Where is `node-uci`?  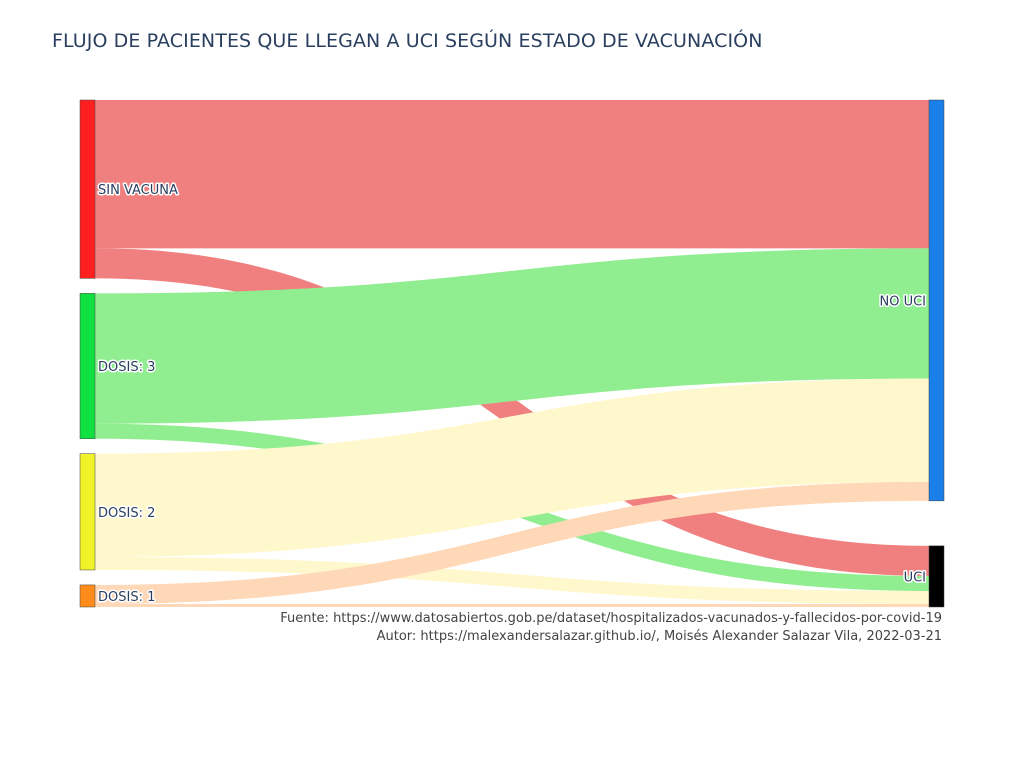 node-uci is located at coordinates (936, 576).